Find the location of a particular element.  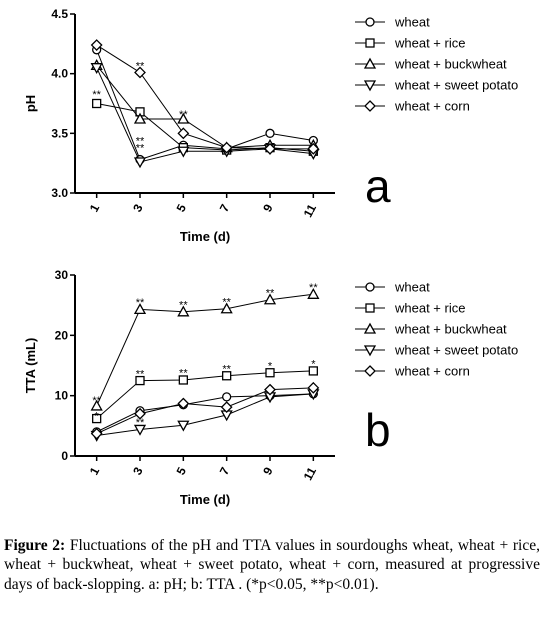

x-tick-label-a: 3 is located at coordinates (138, 208).